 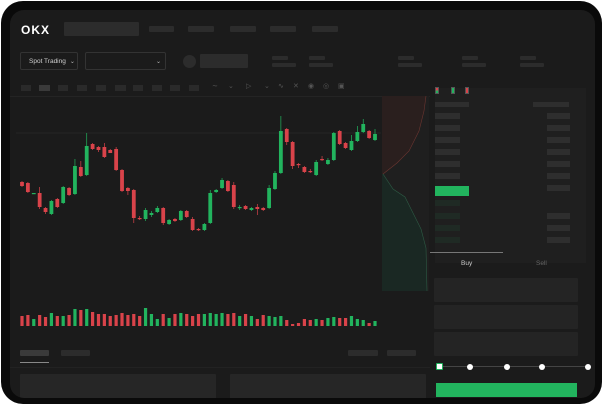 I want to click on spot-trading-dropdown: Spot Trading ⌄, so click(x=49, y=61).